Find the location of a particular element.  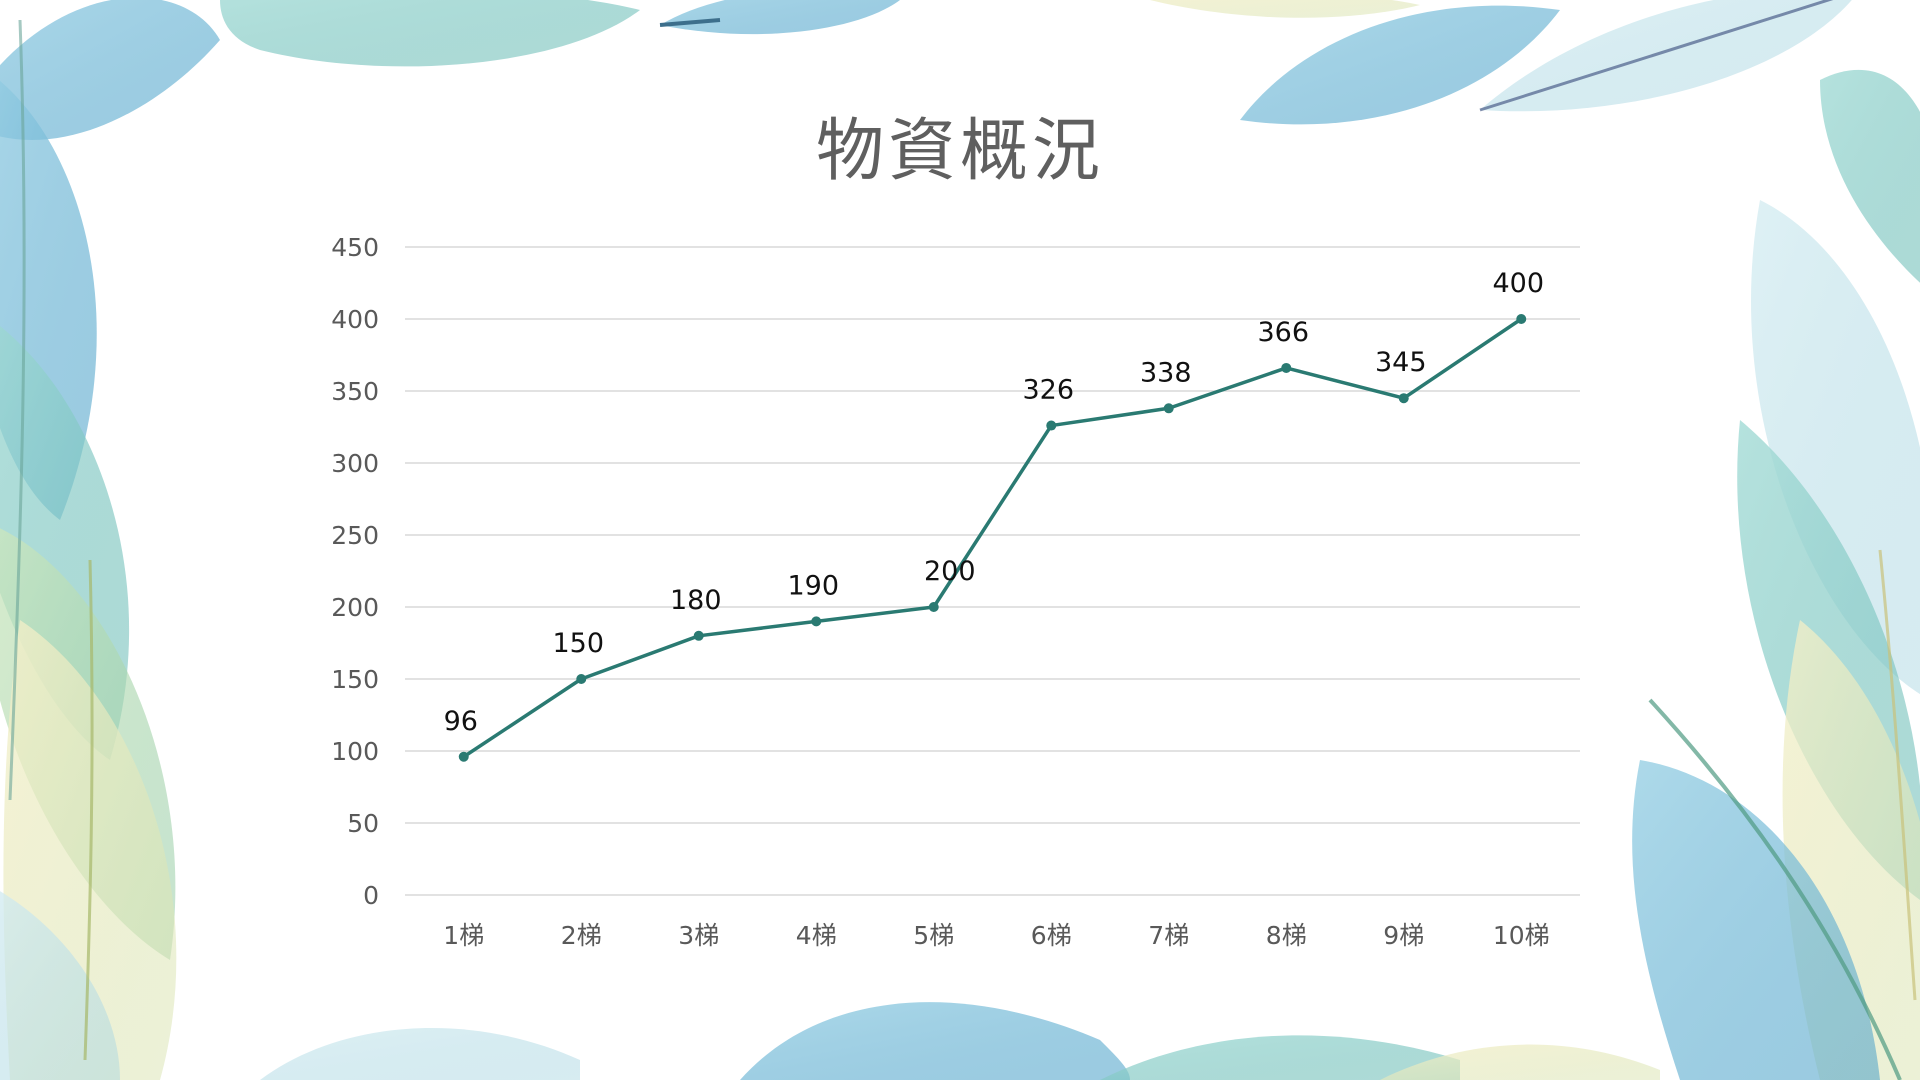

x-axis-ticks: 1梯 2梯 3梯 4梯 5梯 6梯 7梯 8梯 9梯 10梯 is located at coordinates (996, 935).